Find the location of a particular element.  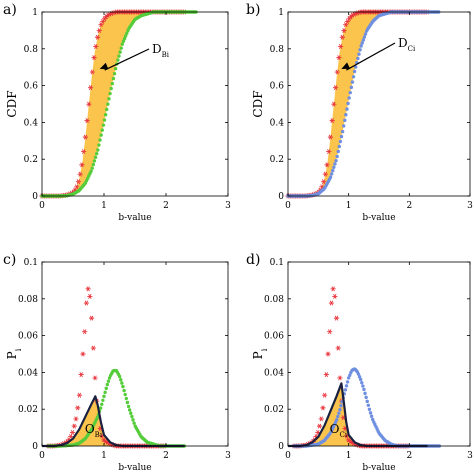

y-axis-label-subscript: i is located at coordinates (18, 349).